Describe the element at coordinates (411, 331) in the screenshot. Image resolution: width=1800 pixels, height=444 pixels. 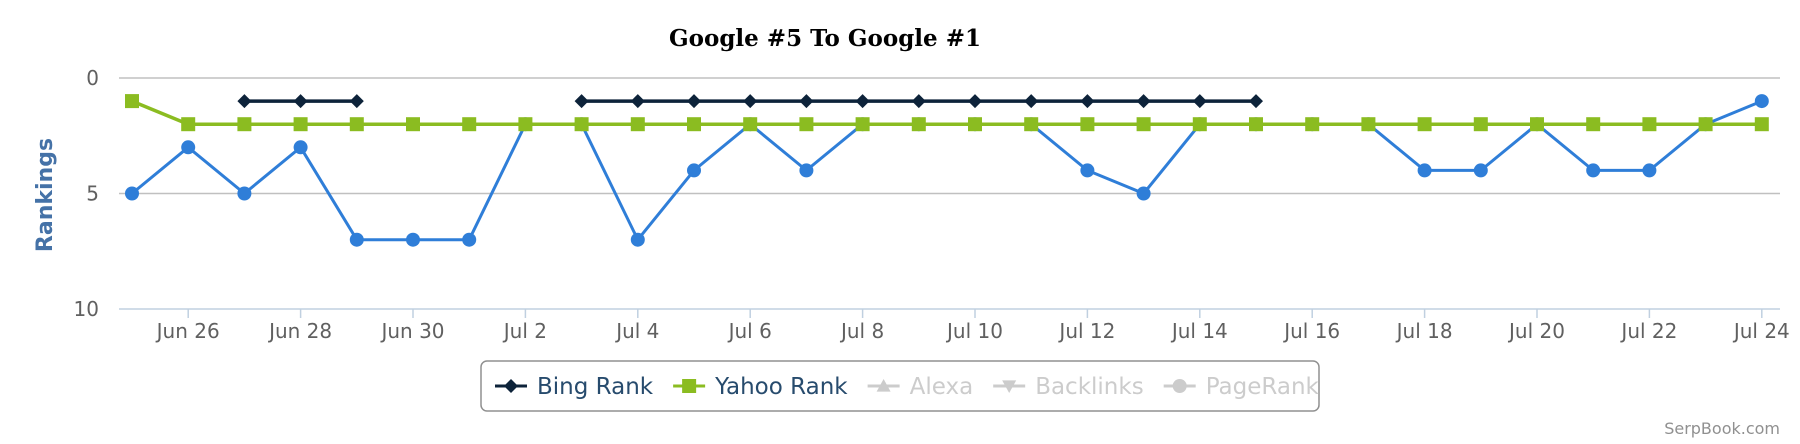
I see `x-tick-label: Jun 30` at that location.